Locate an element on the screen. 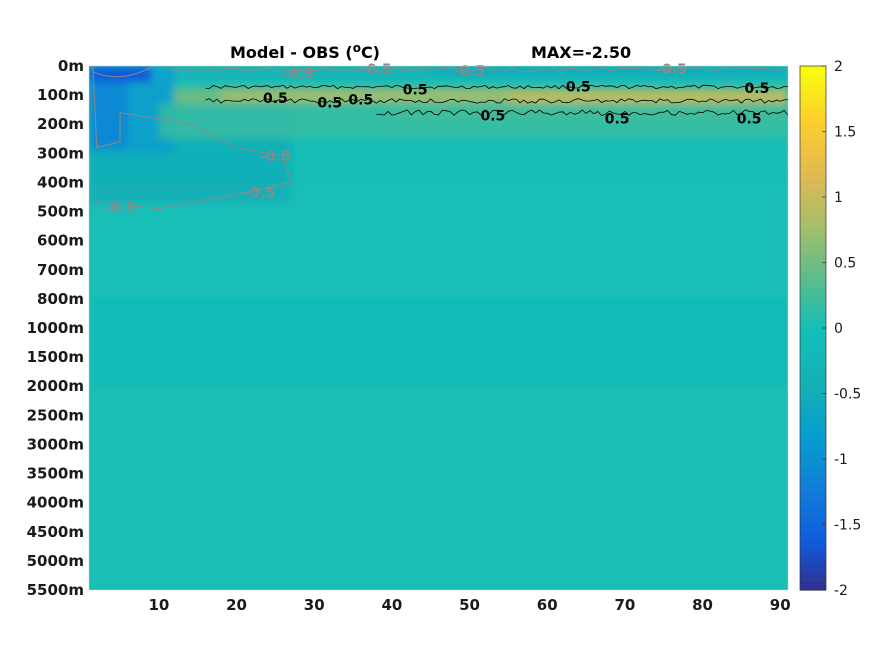  y-tick-label: 2000m is located at coordinates (55, 386).